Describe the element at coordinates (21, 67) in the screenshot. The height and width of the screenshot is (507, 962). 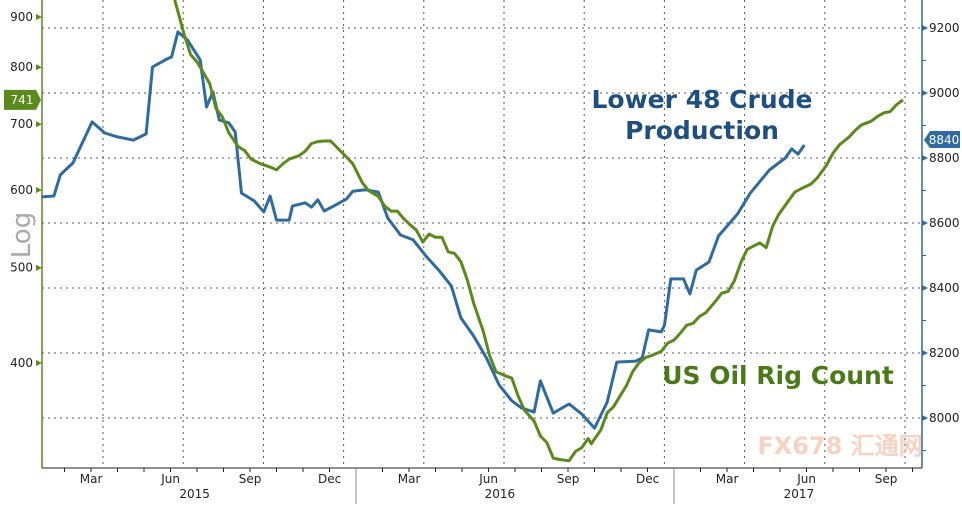
I see `left-tick-label: 800` at that location.